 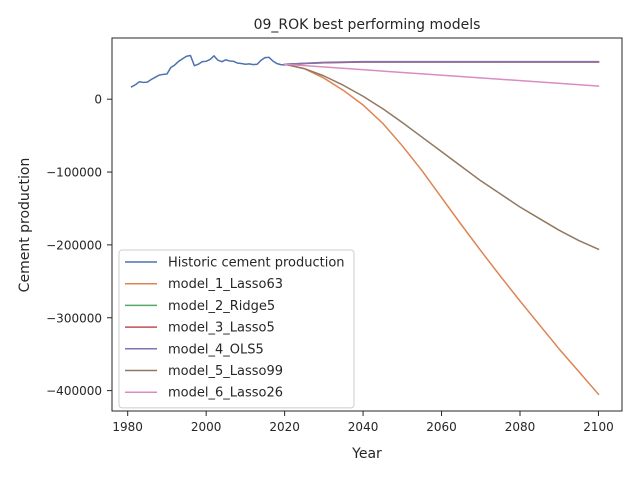 I want to click on x-tick-label: 1980, so click(x=127, y=427).